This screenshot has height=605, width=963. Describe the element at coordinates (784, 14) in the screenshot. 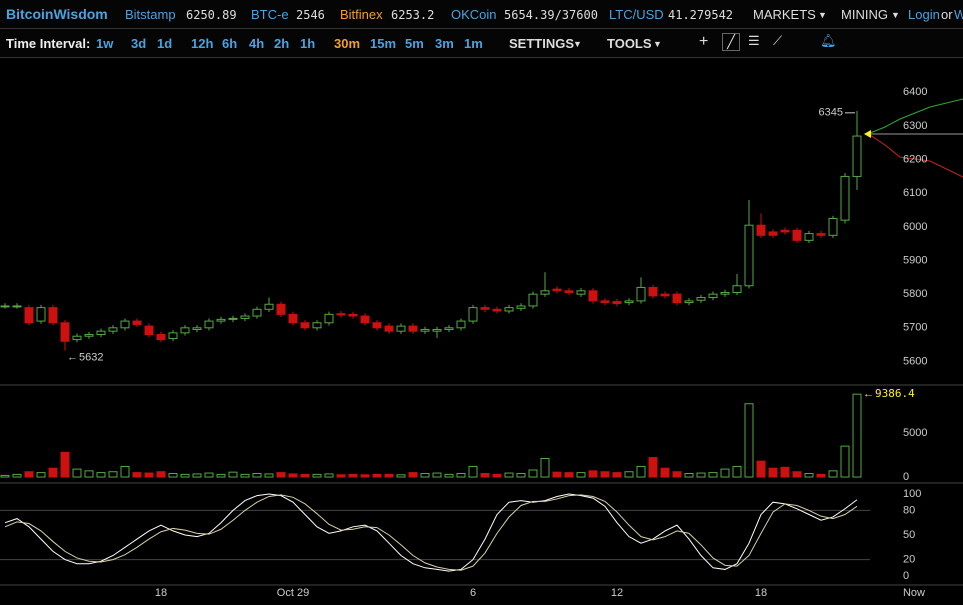

I see `menu: MARKETS` at that location.